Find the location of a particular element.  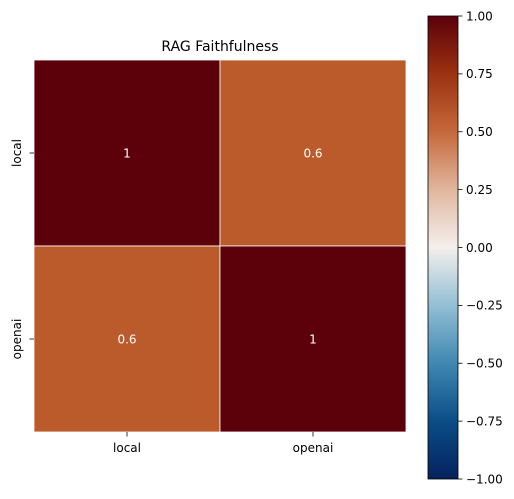

heatmap-cell-local-local is located at coordinates (127, 153).